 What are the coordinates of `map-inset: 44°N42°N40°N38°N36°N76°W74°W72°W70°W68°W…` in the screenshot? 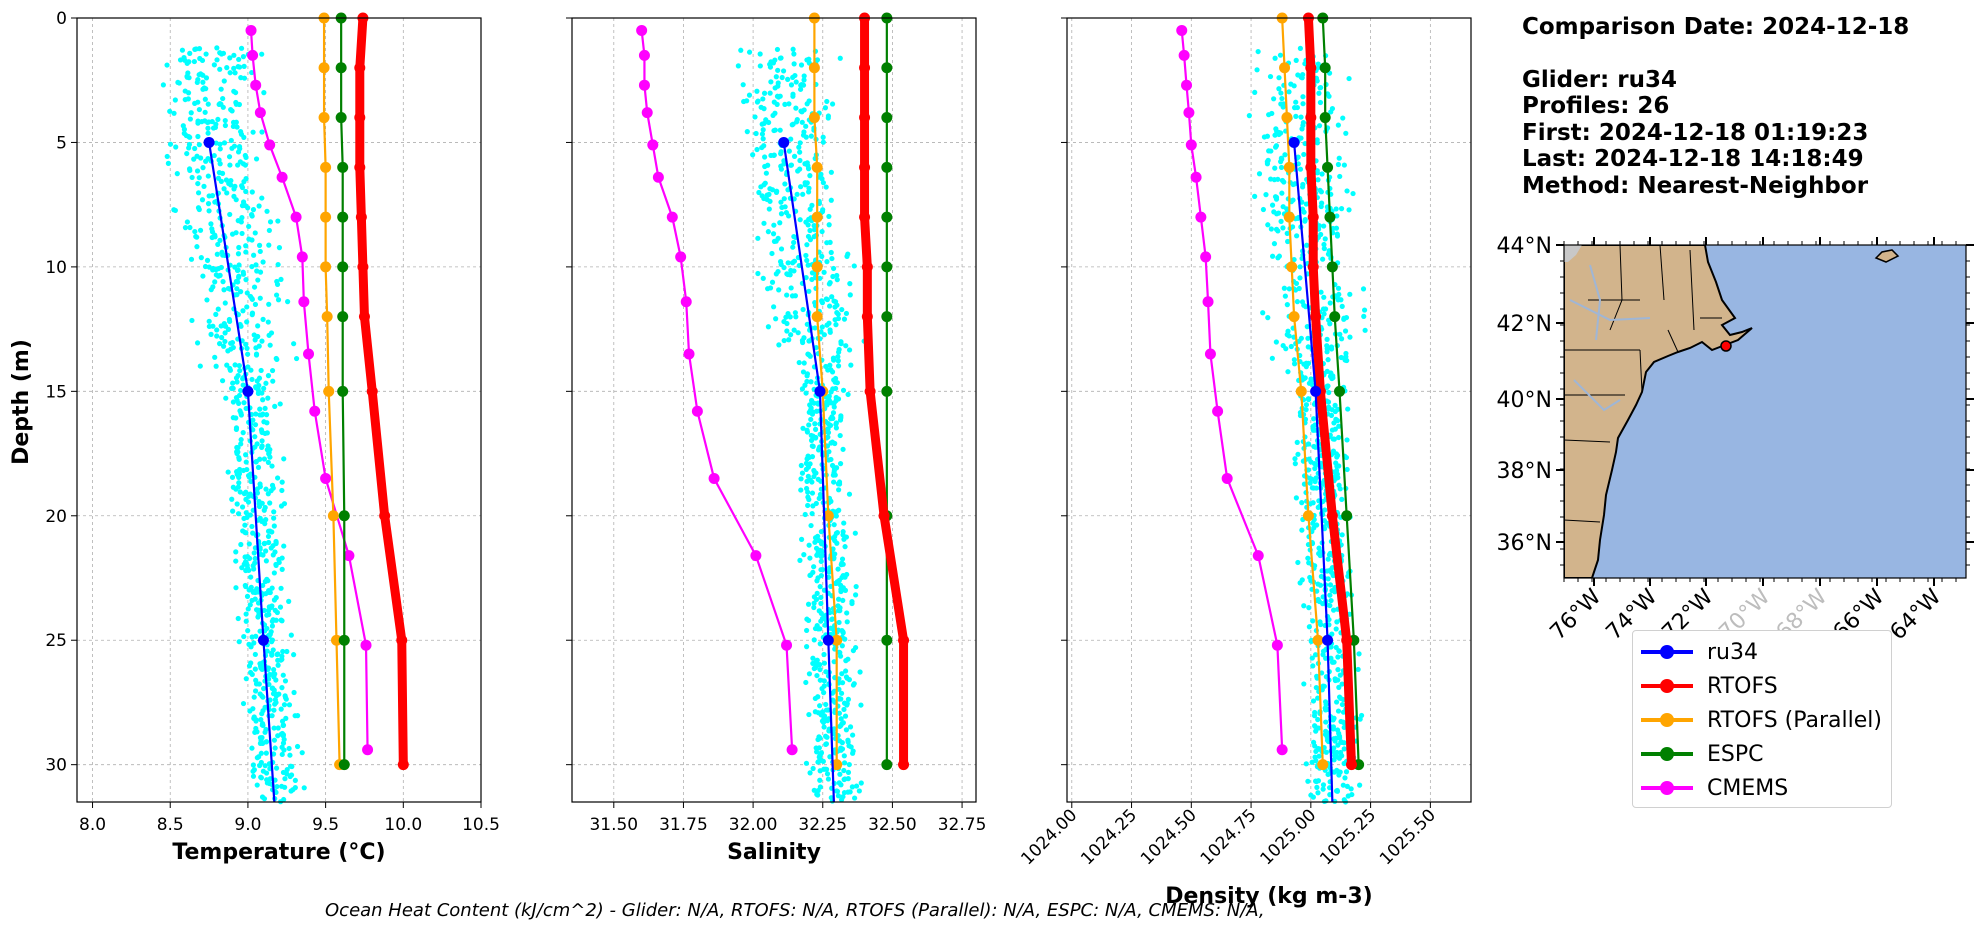 It's located at (1735, 439).